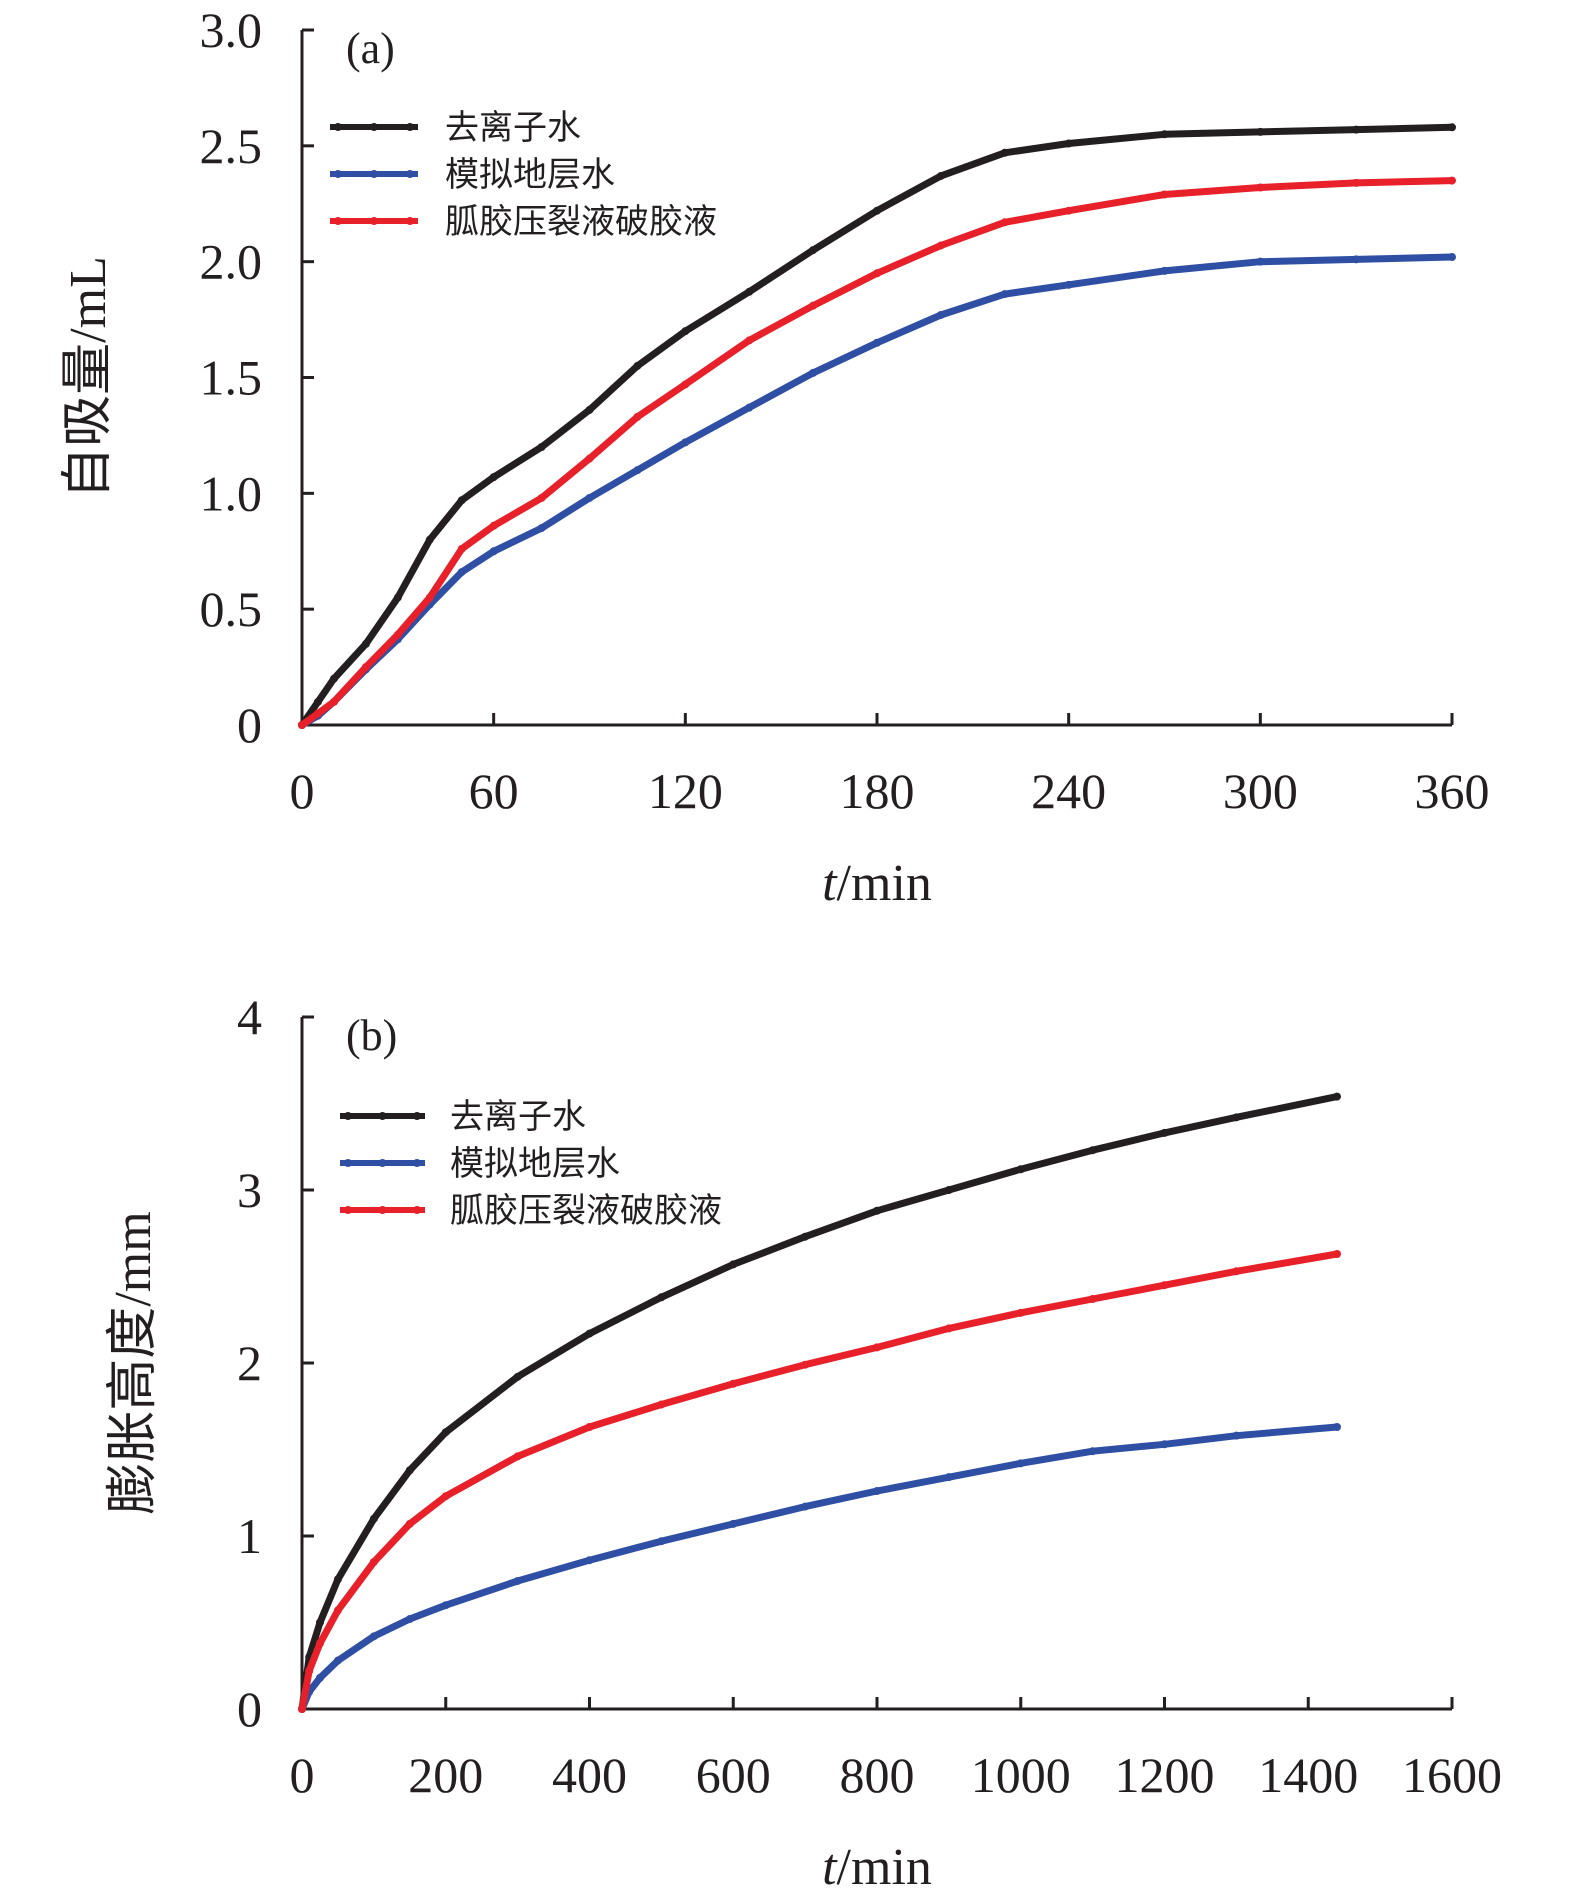 Image resolution: width=1575 pixels, height=1894 pixels. Describe the element at coordinates (884, 1866) in the screenshot. I see `chart-b-x-axis-title-unit: /min` at that location.